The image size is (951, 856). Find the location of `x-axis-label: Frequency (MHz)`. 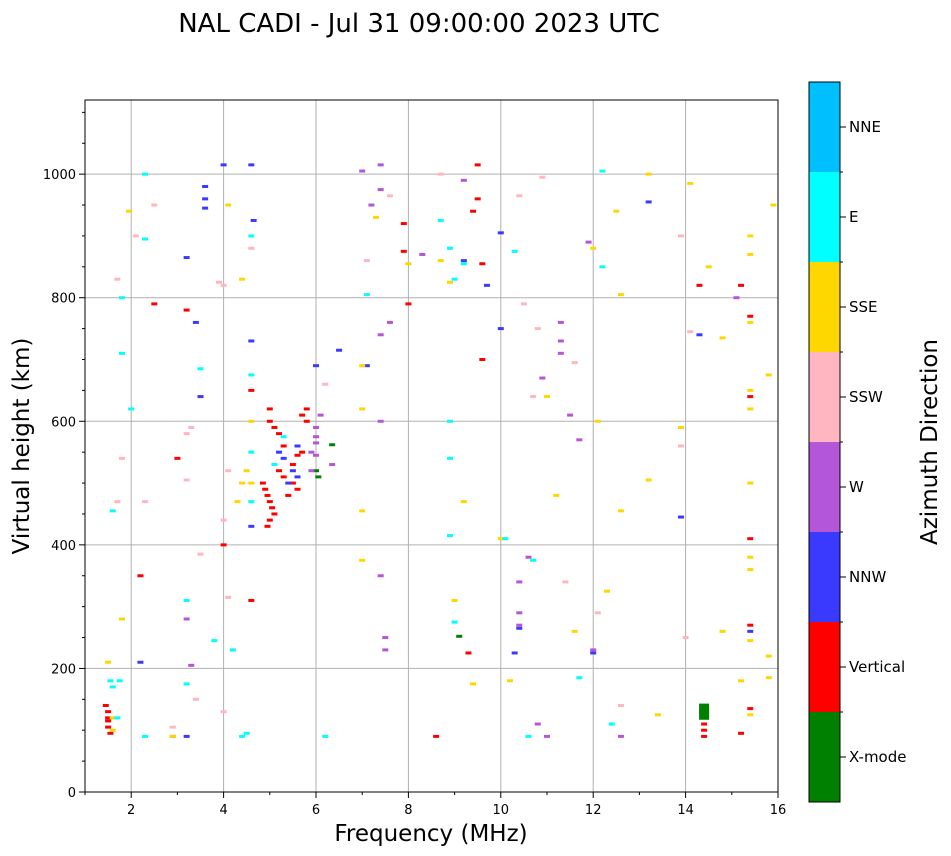

x-axis-label: Frequency (MHz) is located at coordinates (430, 834).